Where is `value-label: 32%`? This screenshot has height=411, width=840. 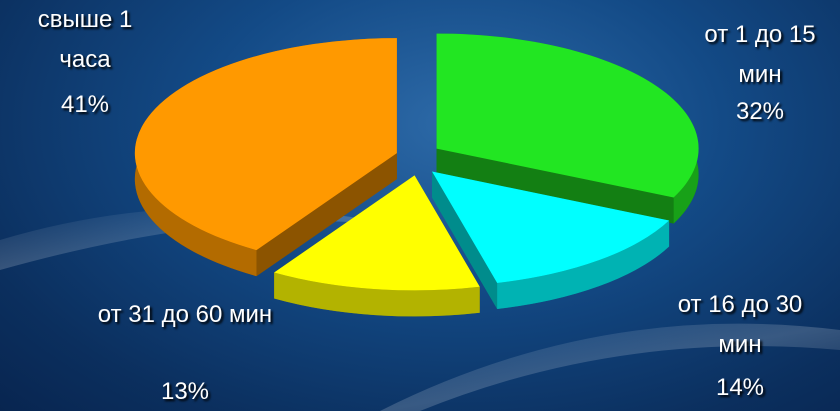 value-label: 32% is located at coordinates (760, 111).